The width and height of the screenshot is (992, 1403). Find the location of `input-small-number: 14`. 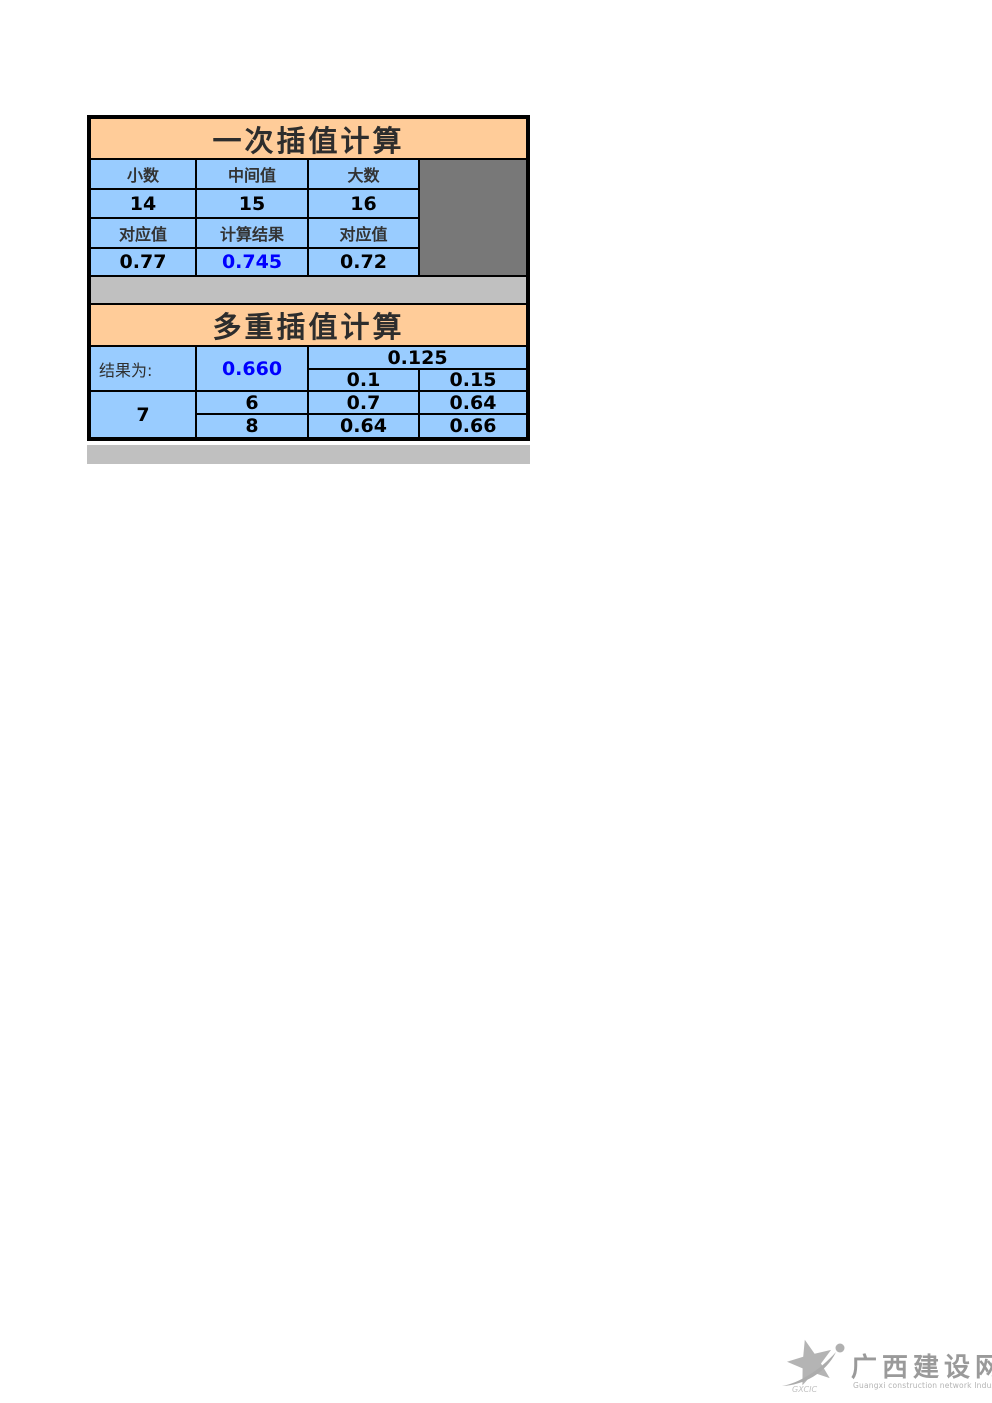

input-small-number: 14 is located at coordinates (144, 204).